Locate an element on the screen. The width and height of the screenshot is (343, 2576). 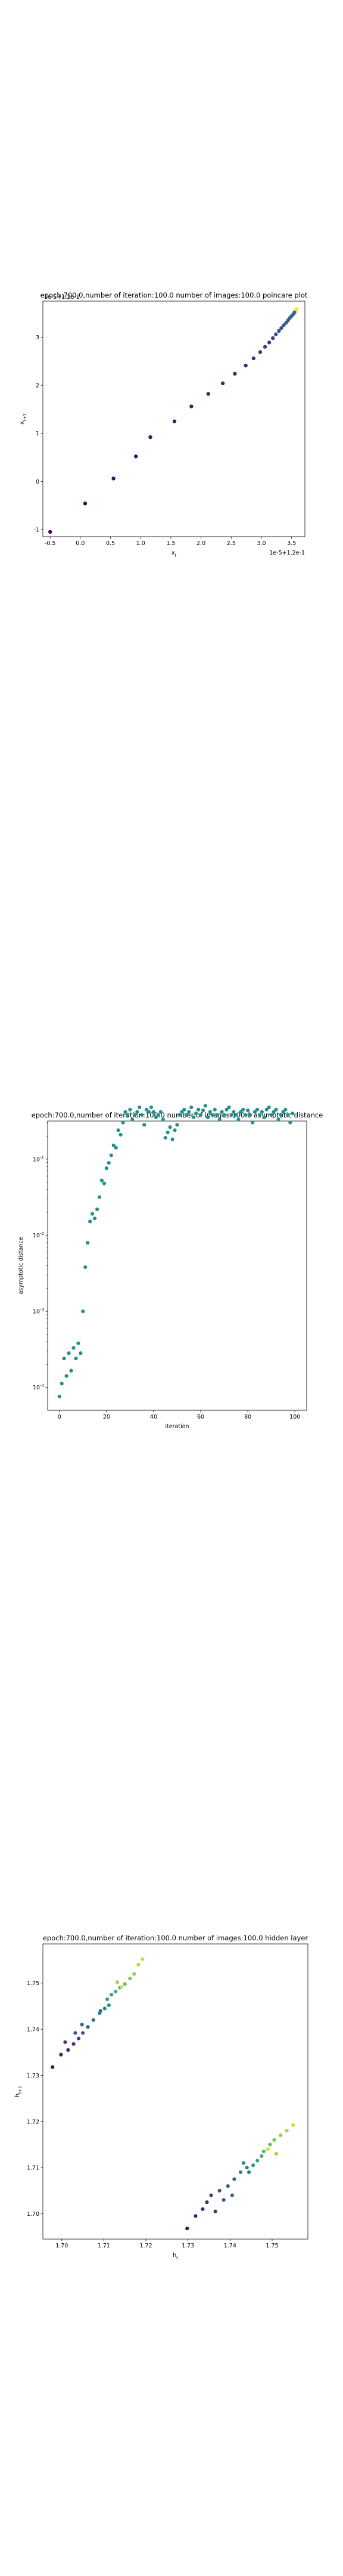
y-tick-label: 1.70 is located at coordinates (33, 2214).